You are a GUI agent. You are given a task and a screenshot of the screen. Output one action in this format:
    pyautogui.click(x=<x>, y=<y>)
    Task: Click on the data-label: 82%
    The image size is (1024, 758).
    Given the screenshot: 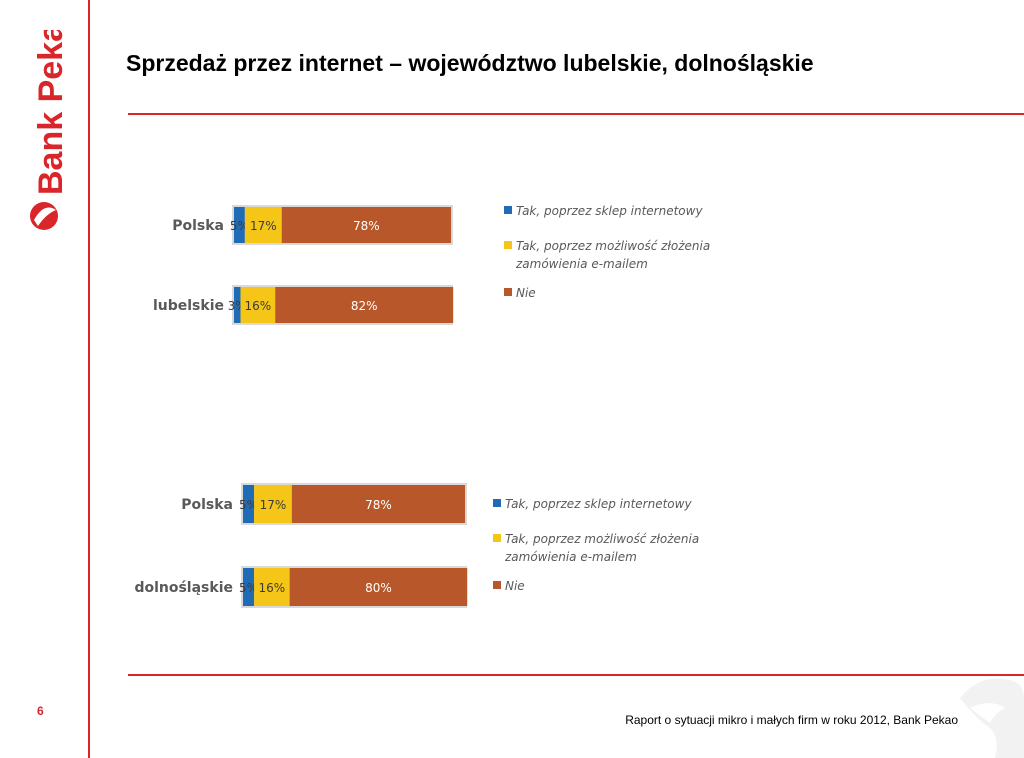 What is the action you would take?
    pyautogui.click(x=364, y=306)
    